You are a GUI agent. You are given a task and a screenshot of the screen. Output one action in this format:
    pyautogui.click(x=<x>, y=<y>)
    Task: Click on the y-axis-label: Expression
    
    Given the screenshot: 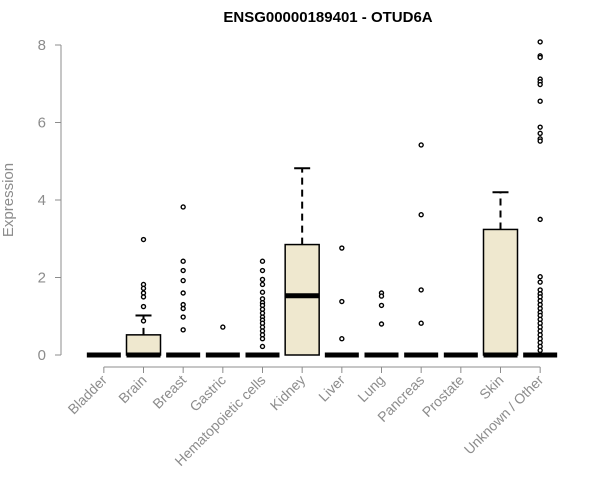 What is the action you would take?
    pyautogui.click(x=8, y=200)
    